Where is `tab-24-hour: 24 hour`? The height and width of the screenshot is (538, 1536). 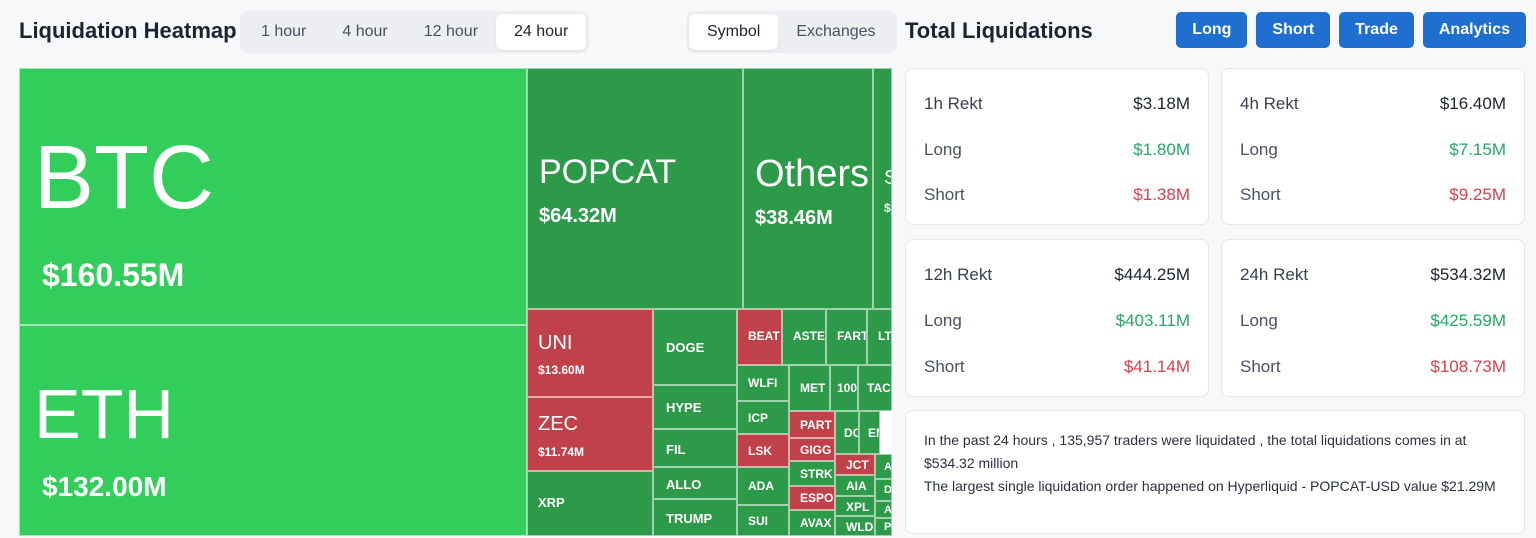 tab-24-hour: 24 hour is located at coordinates (541, 32).